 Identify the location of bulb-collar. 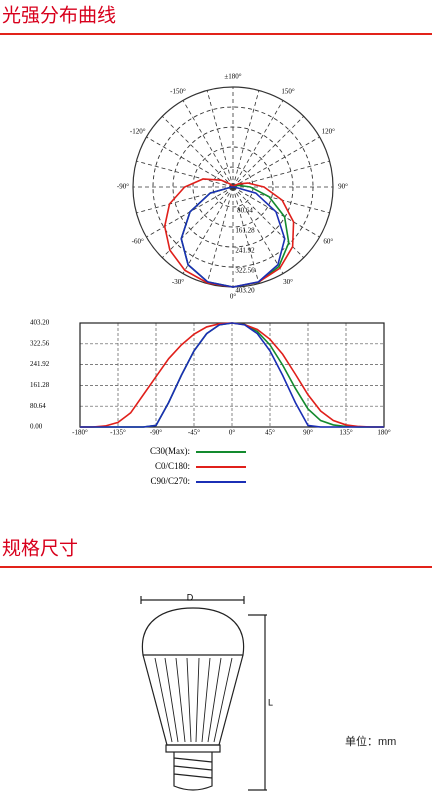
(193, 748).